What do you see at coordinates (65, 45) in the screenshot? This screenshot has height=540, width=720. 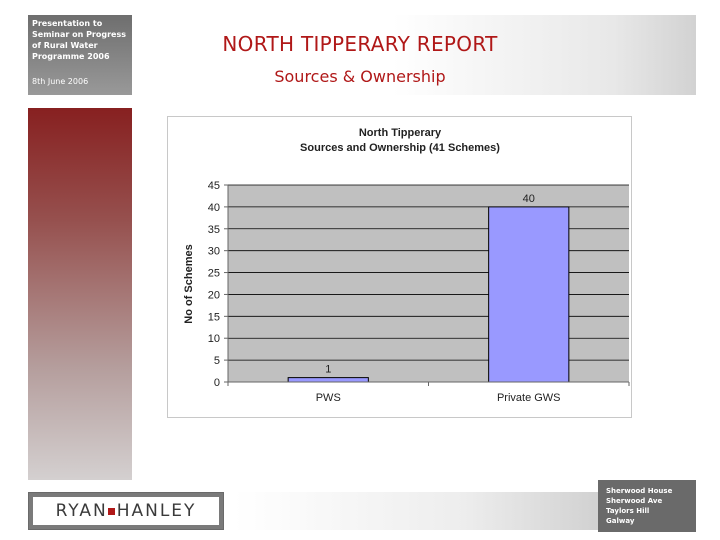 I see `presentation-title-line: of Rural Water` at bounding box center [65, 45].